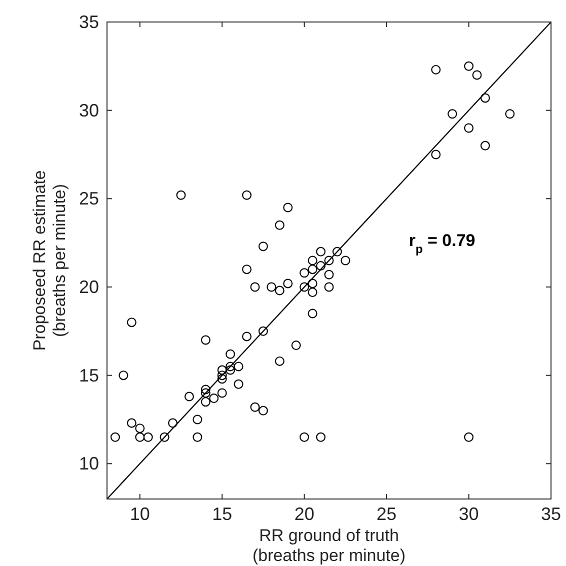 This screenshot has width=566, height=566. I want to click on y-tick-label: 10, so click(88, 464).